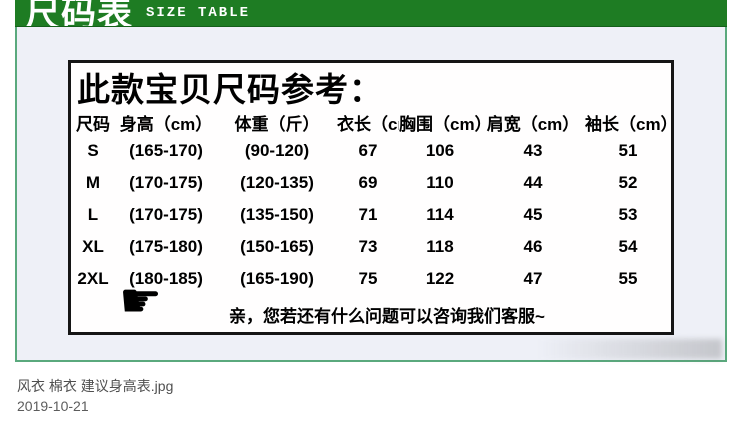 The image size is (750, 422). Describe the element at coordinates (371, 306) in the screenshot. I see `note-row: ☛ 亲，您若还有什么问题可以咨询我们客服~` at that location.